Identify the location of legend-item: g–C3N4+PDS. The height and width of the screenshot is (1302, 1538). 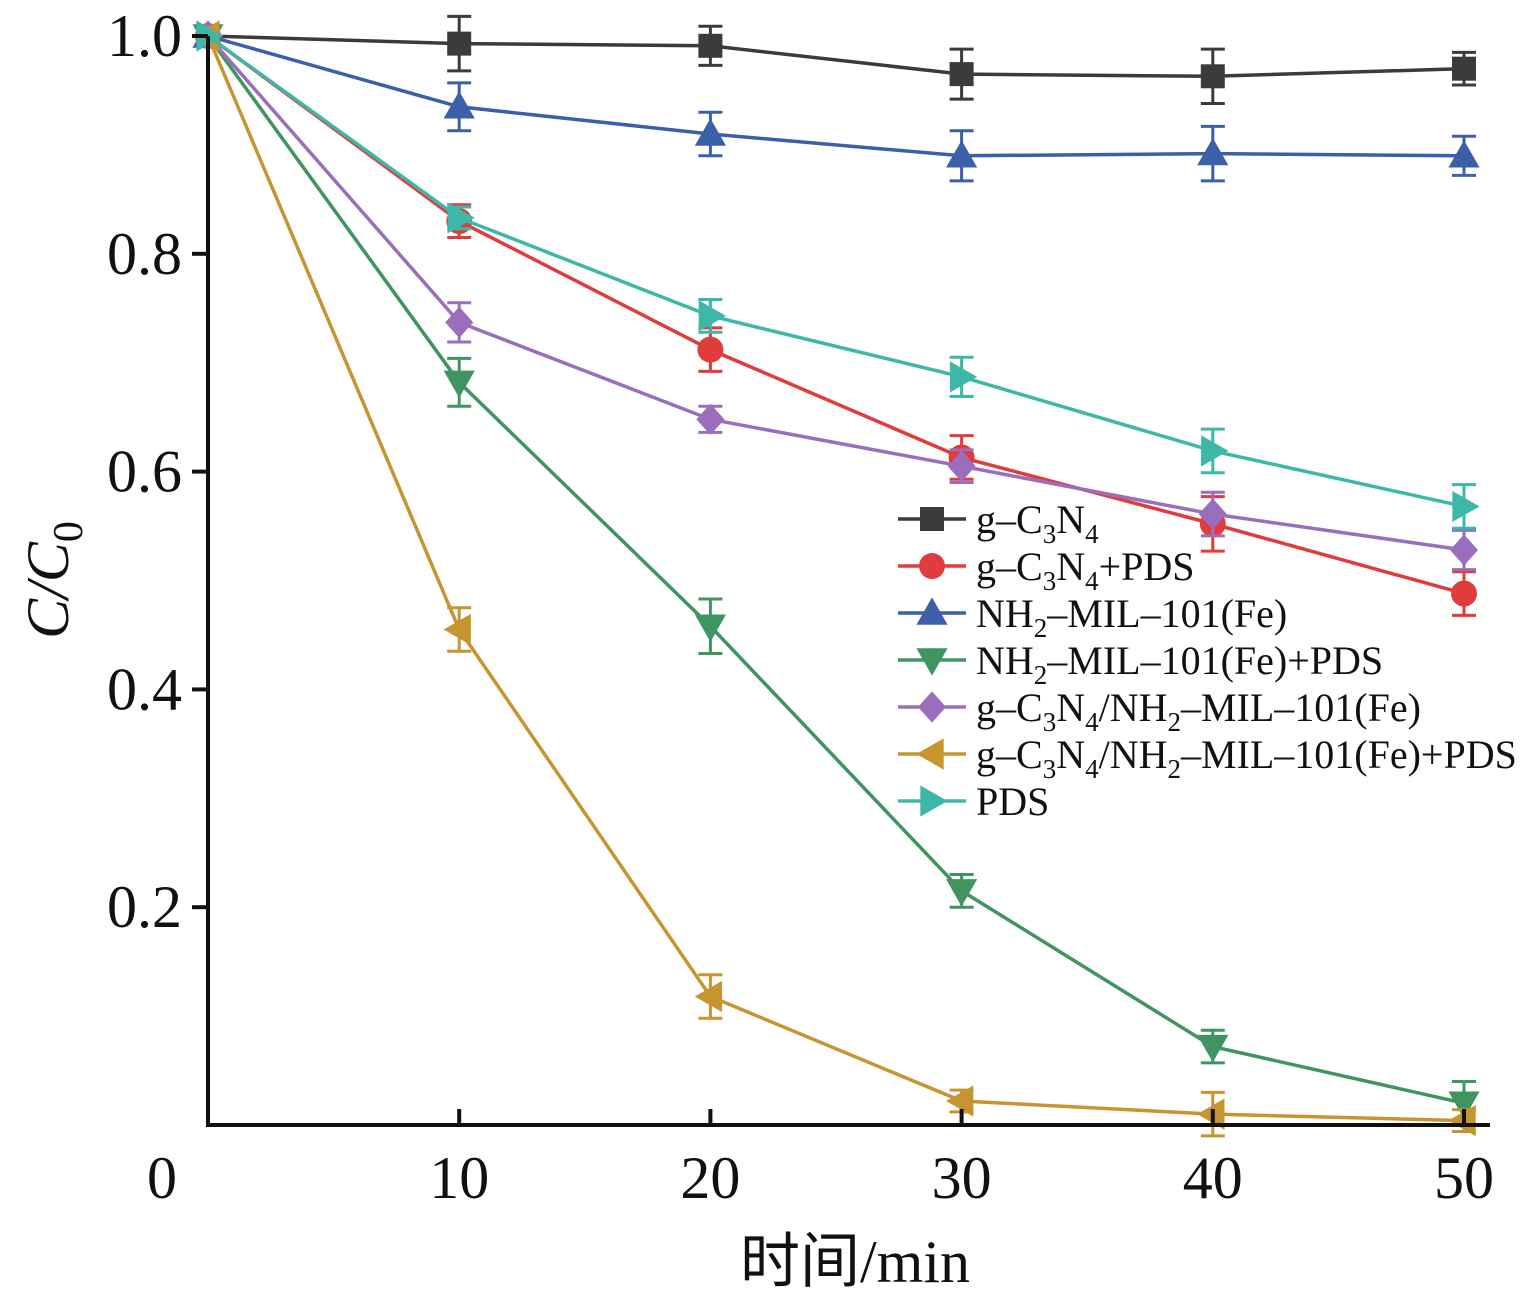
(1046, 570).